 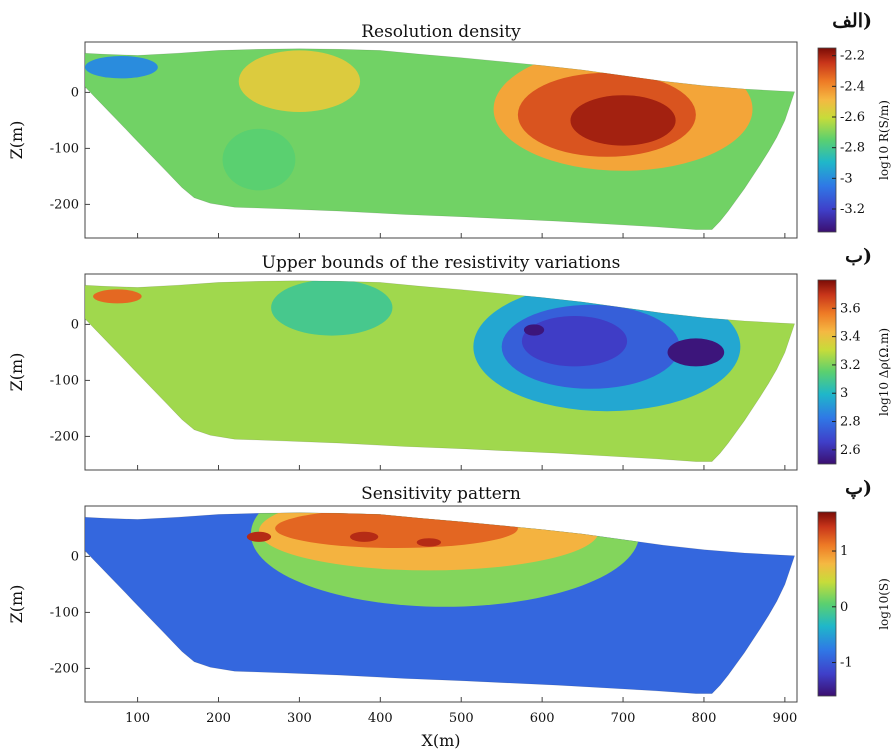 What do you see at coordinates (850, 337) in the screenshot?
I see `colorbar-tick-label: 3.4` at bounding box center [850, 337].